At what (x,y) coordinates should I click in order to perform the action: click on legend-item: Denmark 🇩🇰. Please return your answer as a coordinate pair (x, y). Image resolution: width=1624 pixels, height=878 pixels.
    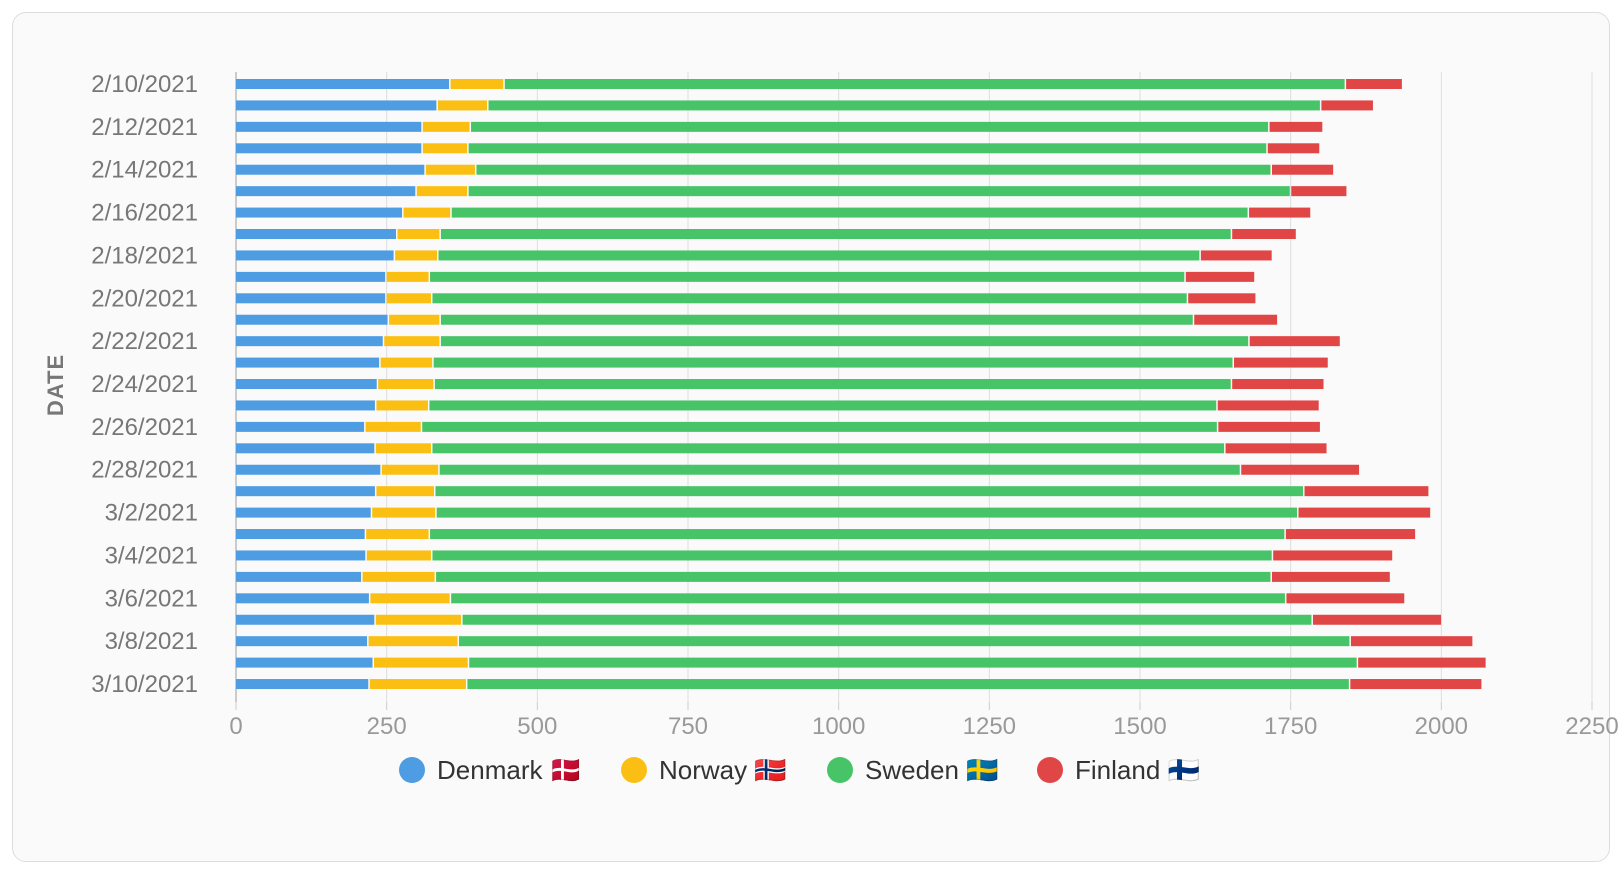
    Looking at the image, I should click on (490, 770).